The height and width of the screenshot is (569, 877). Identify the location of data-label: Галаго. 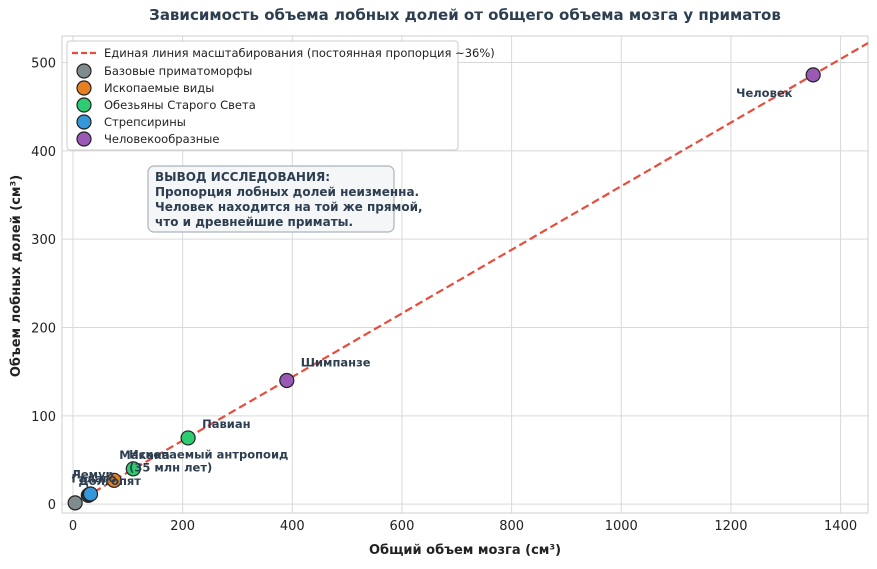
(93, 478).